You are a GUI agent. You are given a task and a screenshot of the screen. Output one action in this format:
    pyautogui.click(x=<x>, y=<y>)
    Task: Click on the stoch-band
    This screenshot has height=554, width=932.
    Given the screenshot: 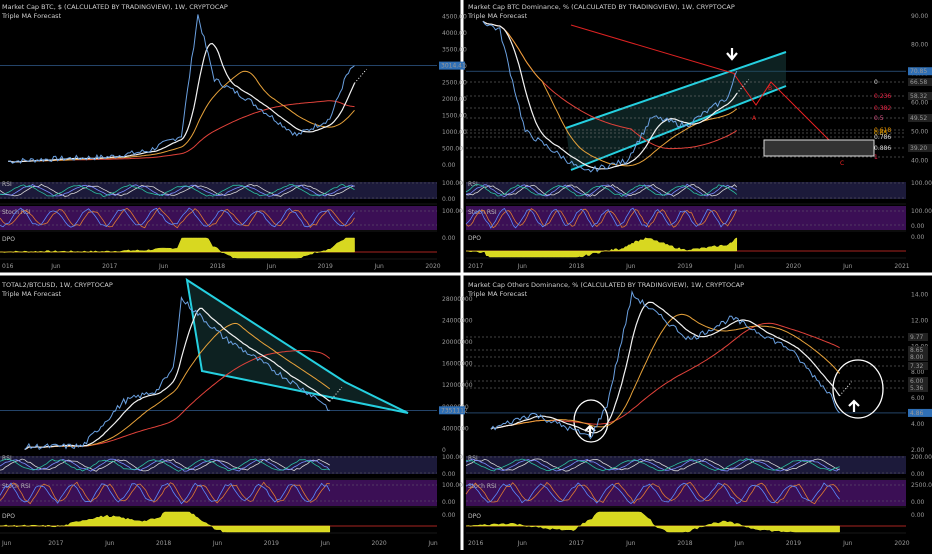 What is the action you would take?
    pyautogui.click(x=218, y=218)
    